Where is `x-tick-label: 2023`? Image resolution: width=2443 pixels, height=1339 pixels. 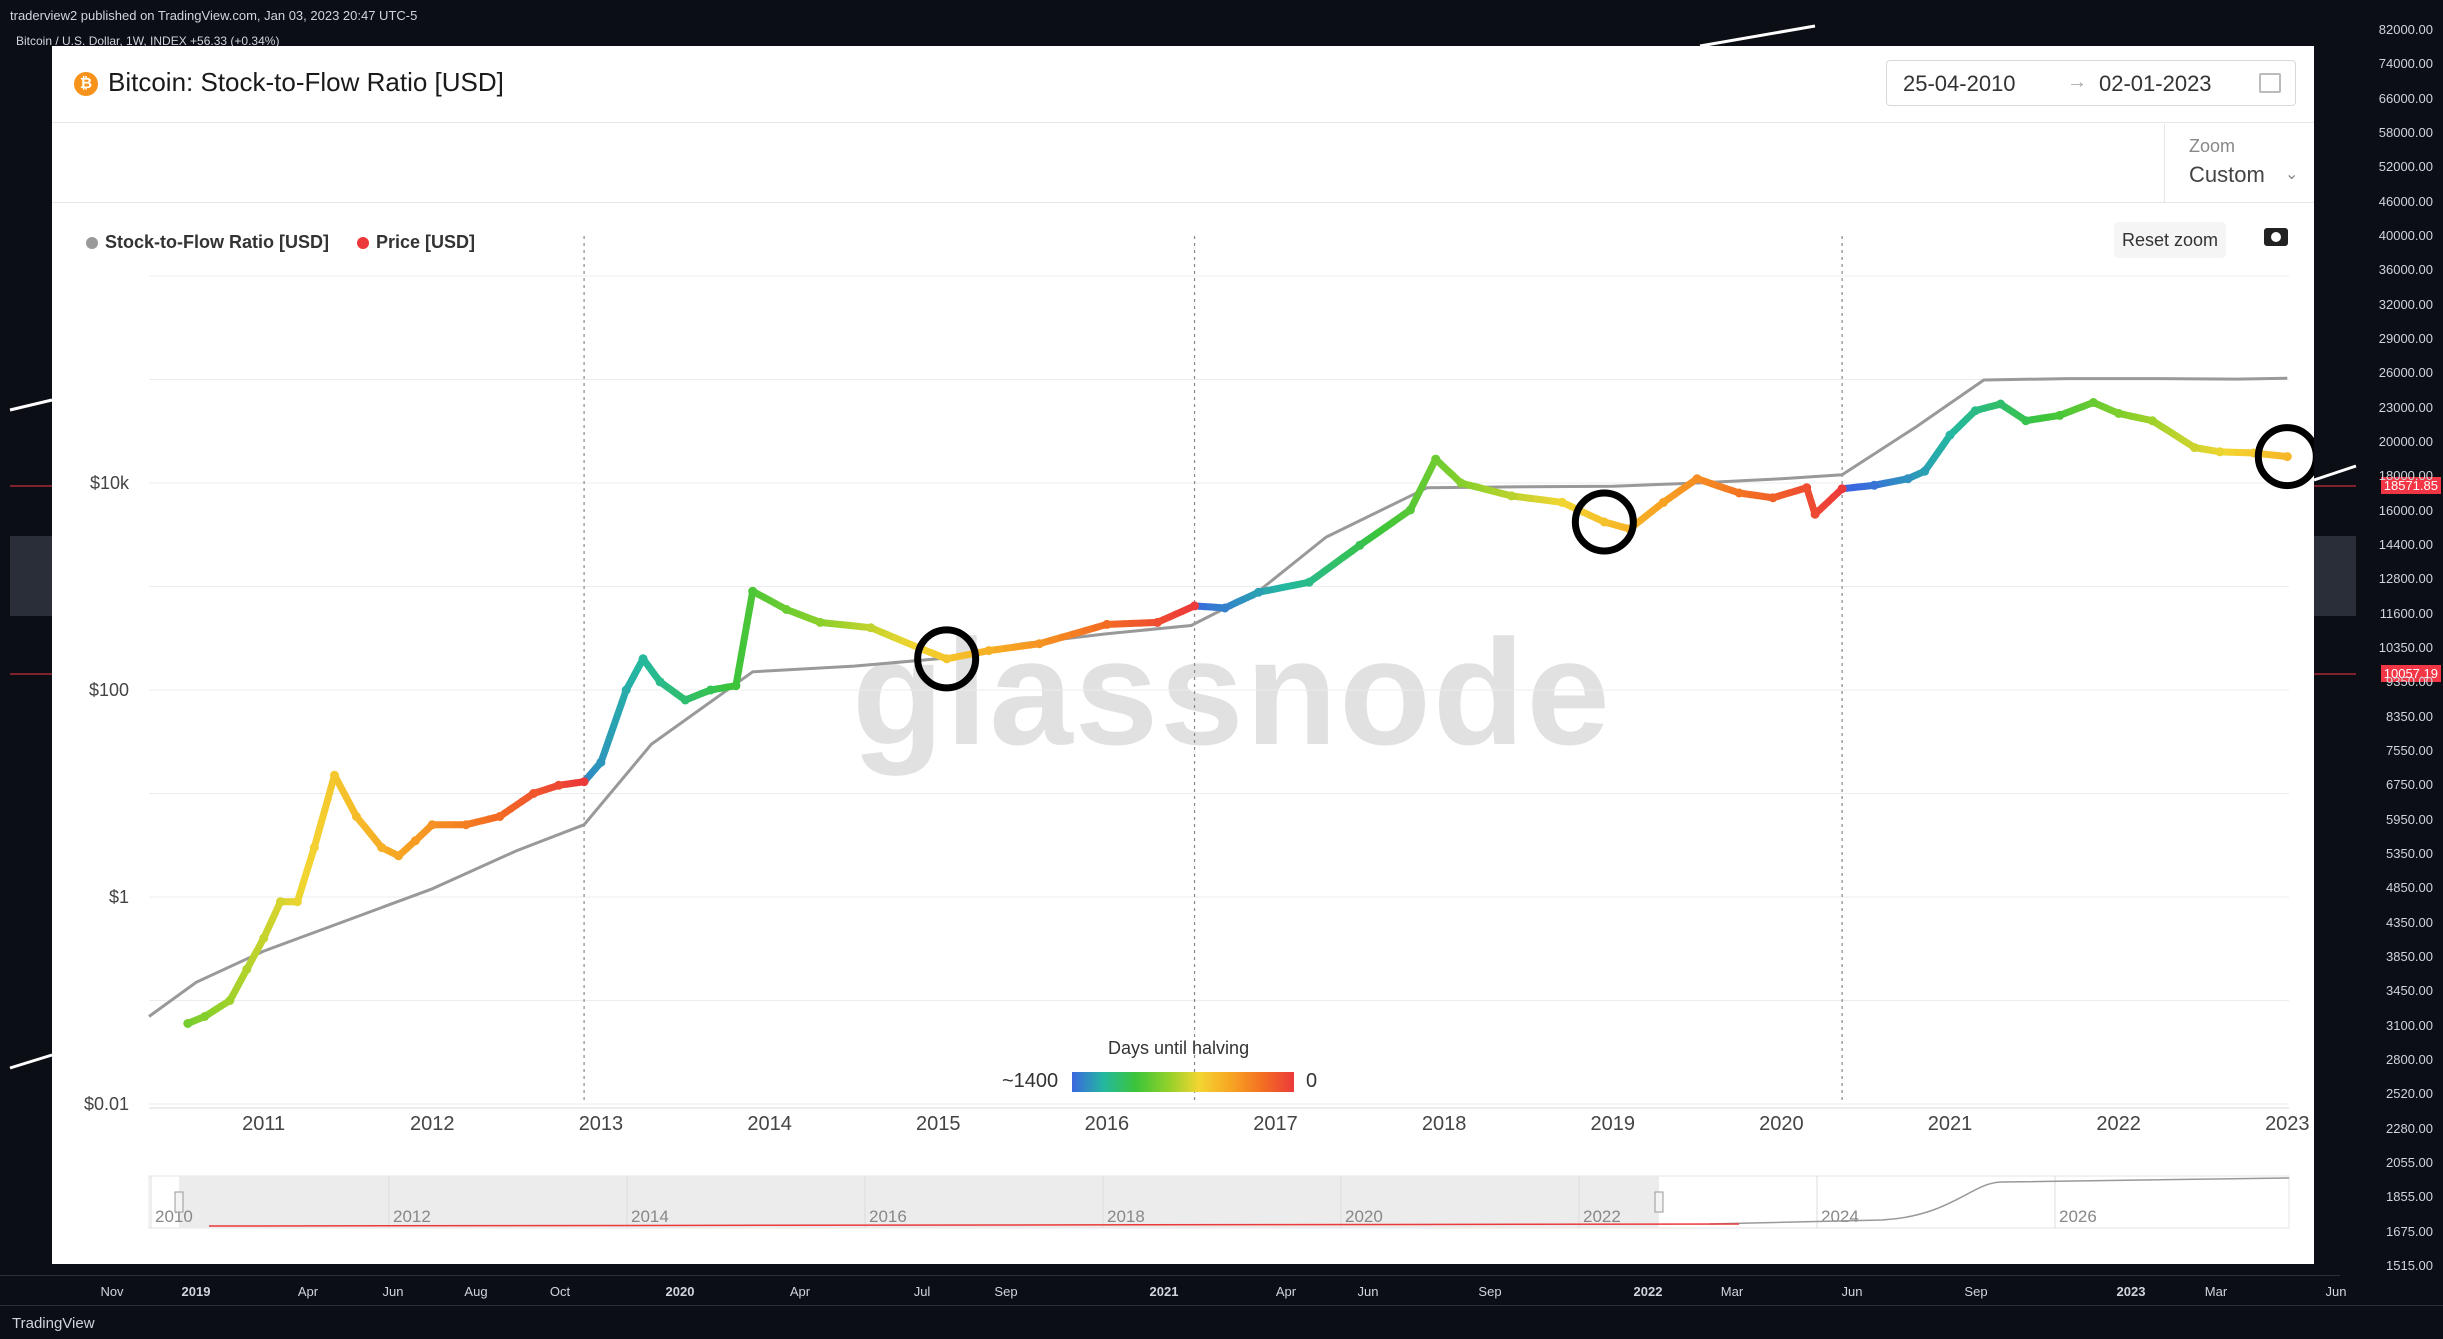 x-tick-label: 2023 is located at coordinates (2287, 1124).